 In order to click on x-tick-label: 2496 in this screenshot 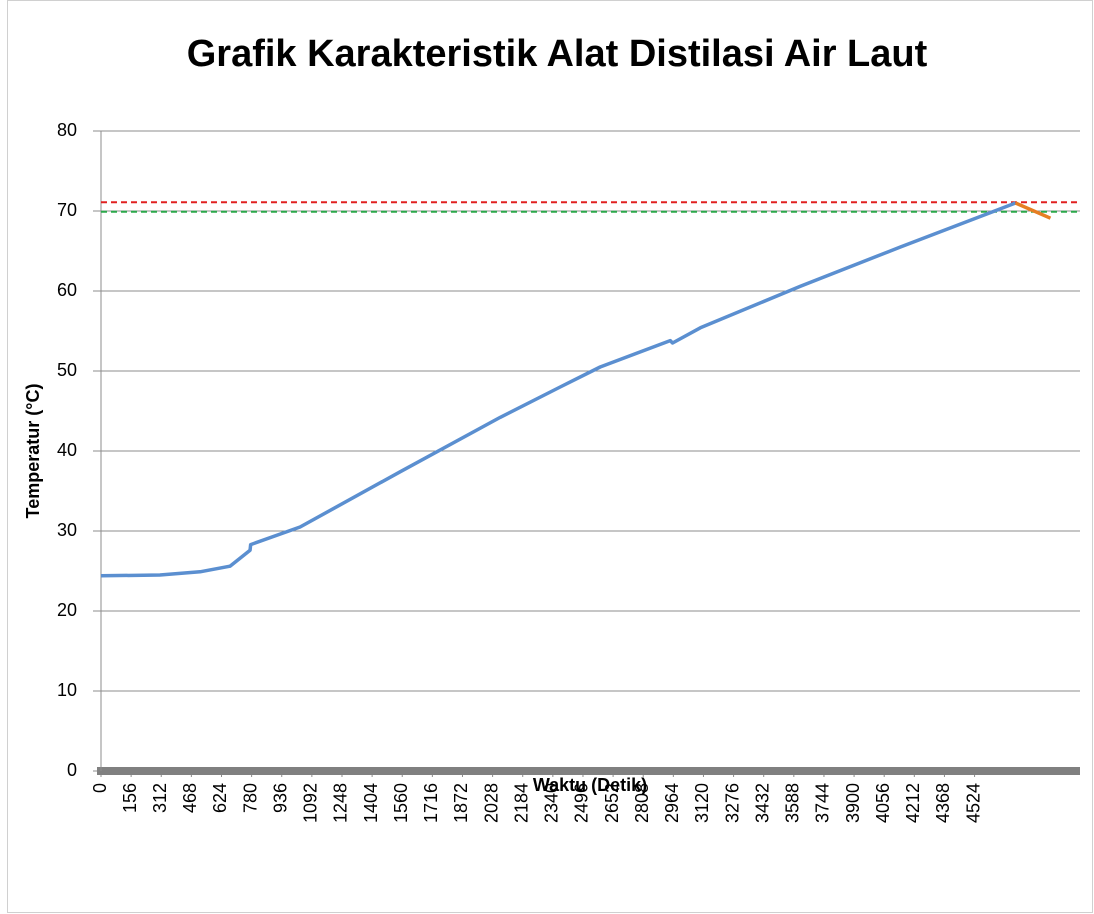, I will do `click(582, 803)`.